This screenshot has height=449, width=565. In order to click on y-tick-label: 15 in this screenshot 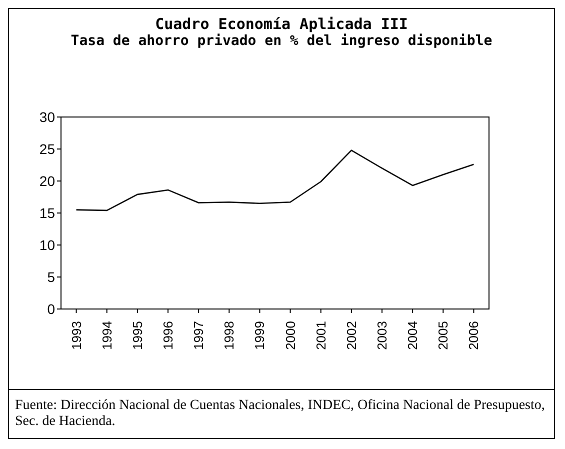, I will do `click(47, 212)`.